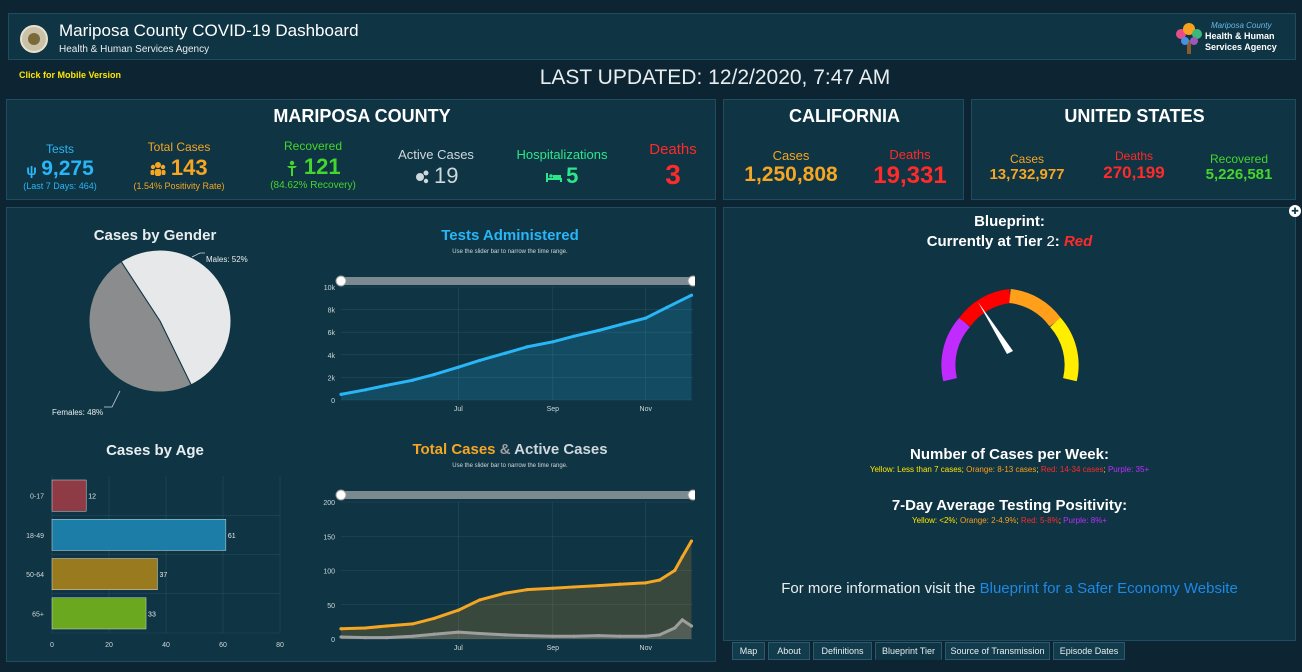 This screenshot has height=672, width=1302. I want to click on data-label: 12, so click(92, 497).